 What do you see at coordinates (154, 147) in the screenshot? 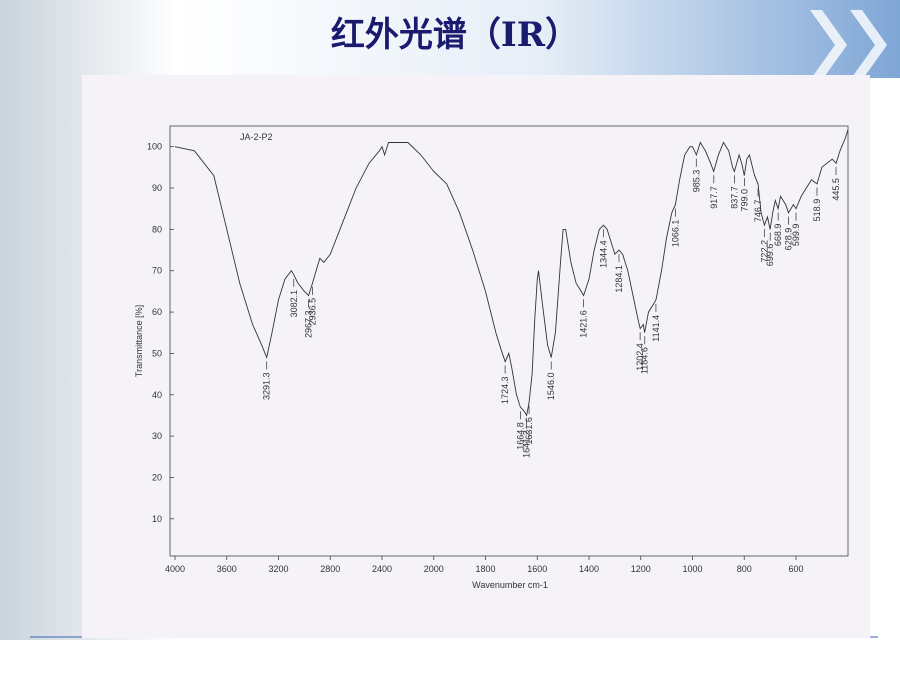
I see `y-tick-label: 100` at bounding box center [154, 147].